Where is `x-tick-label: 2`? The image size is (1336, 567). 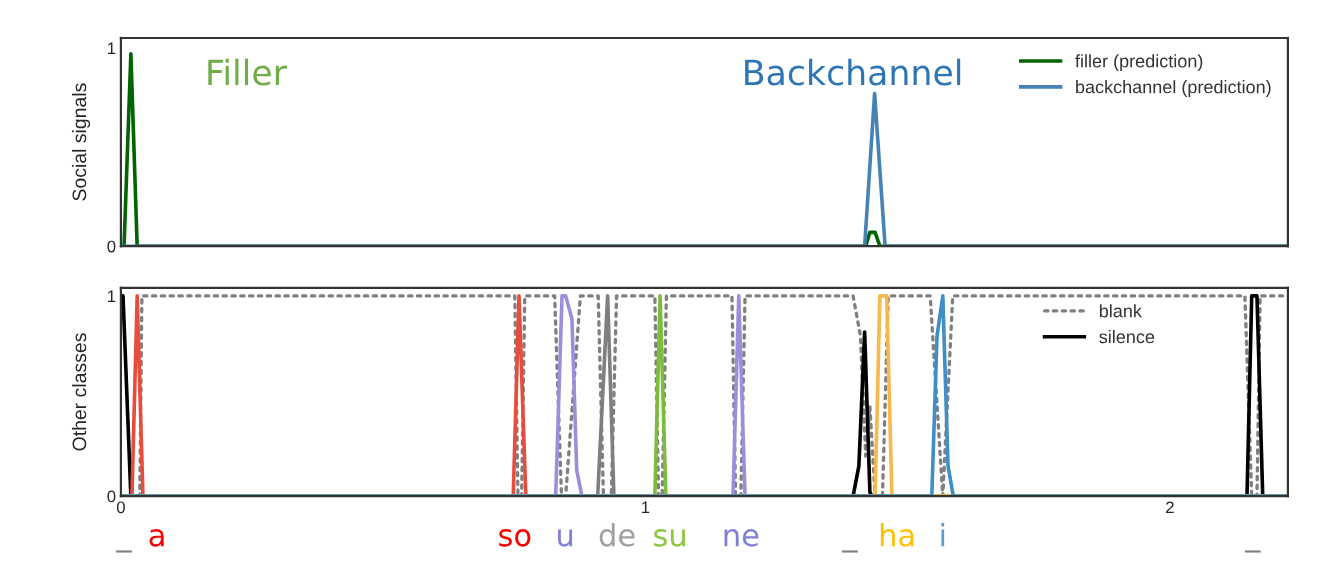 x-tick-label: 2 is located at coordinates (1170, 507).